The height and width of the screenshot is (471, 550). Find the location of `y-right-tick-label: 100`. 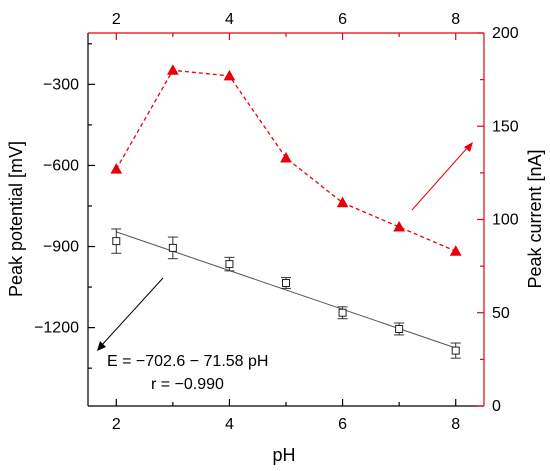

y-right-tick-label: 100 is located at coordinates (505, 220).